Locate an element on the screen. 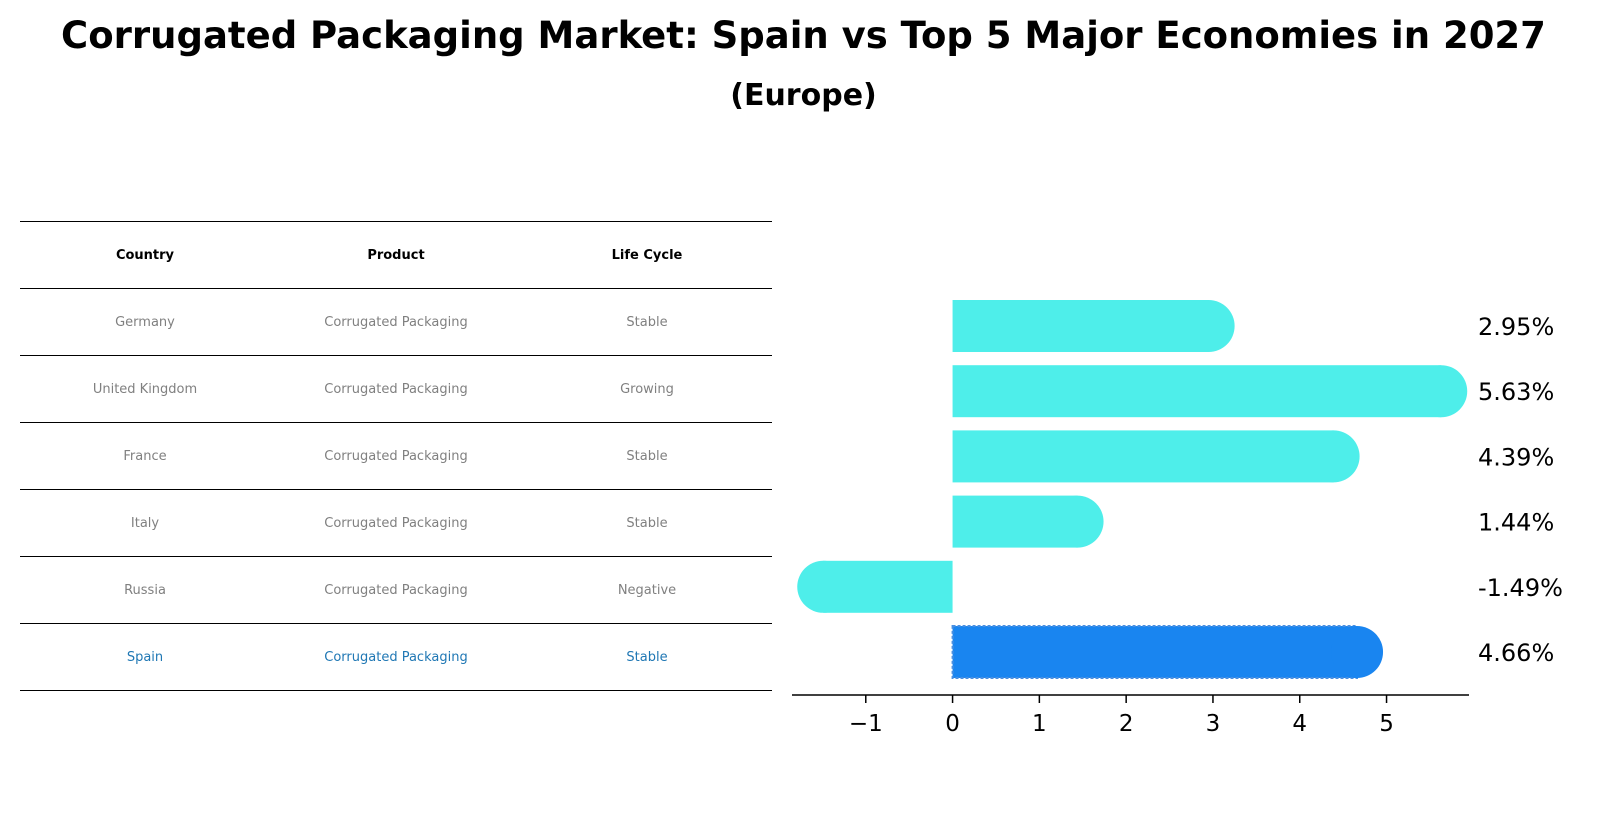 The height and width of the screenshot is (823, 1607). cell-country: Russia is located at coordinates (145, 590).